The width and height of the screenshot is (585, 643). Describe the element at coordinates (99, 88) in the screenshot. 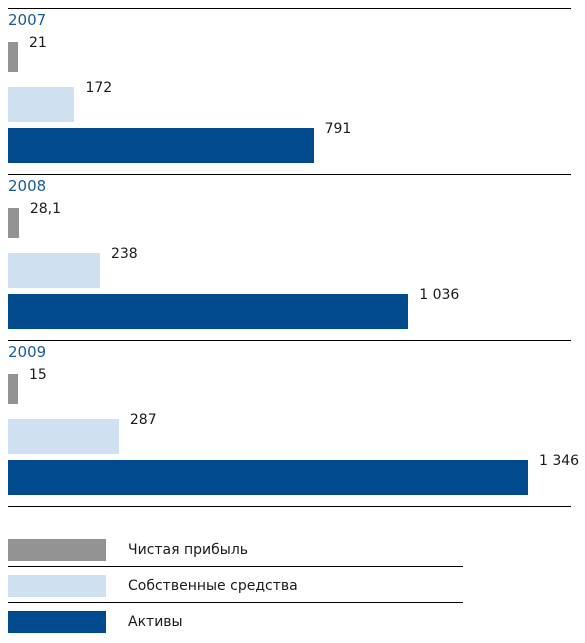

I see `value-label: 172` at that location.